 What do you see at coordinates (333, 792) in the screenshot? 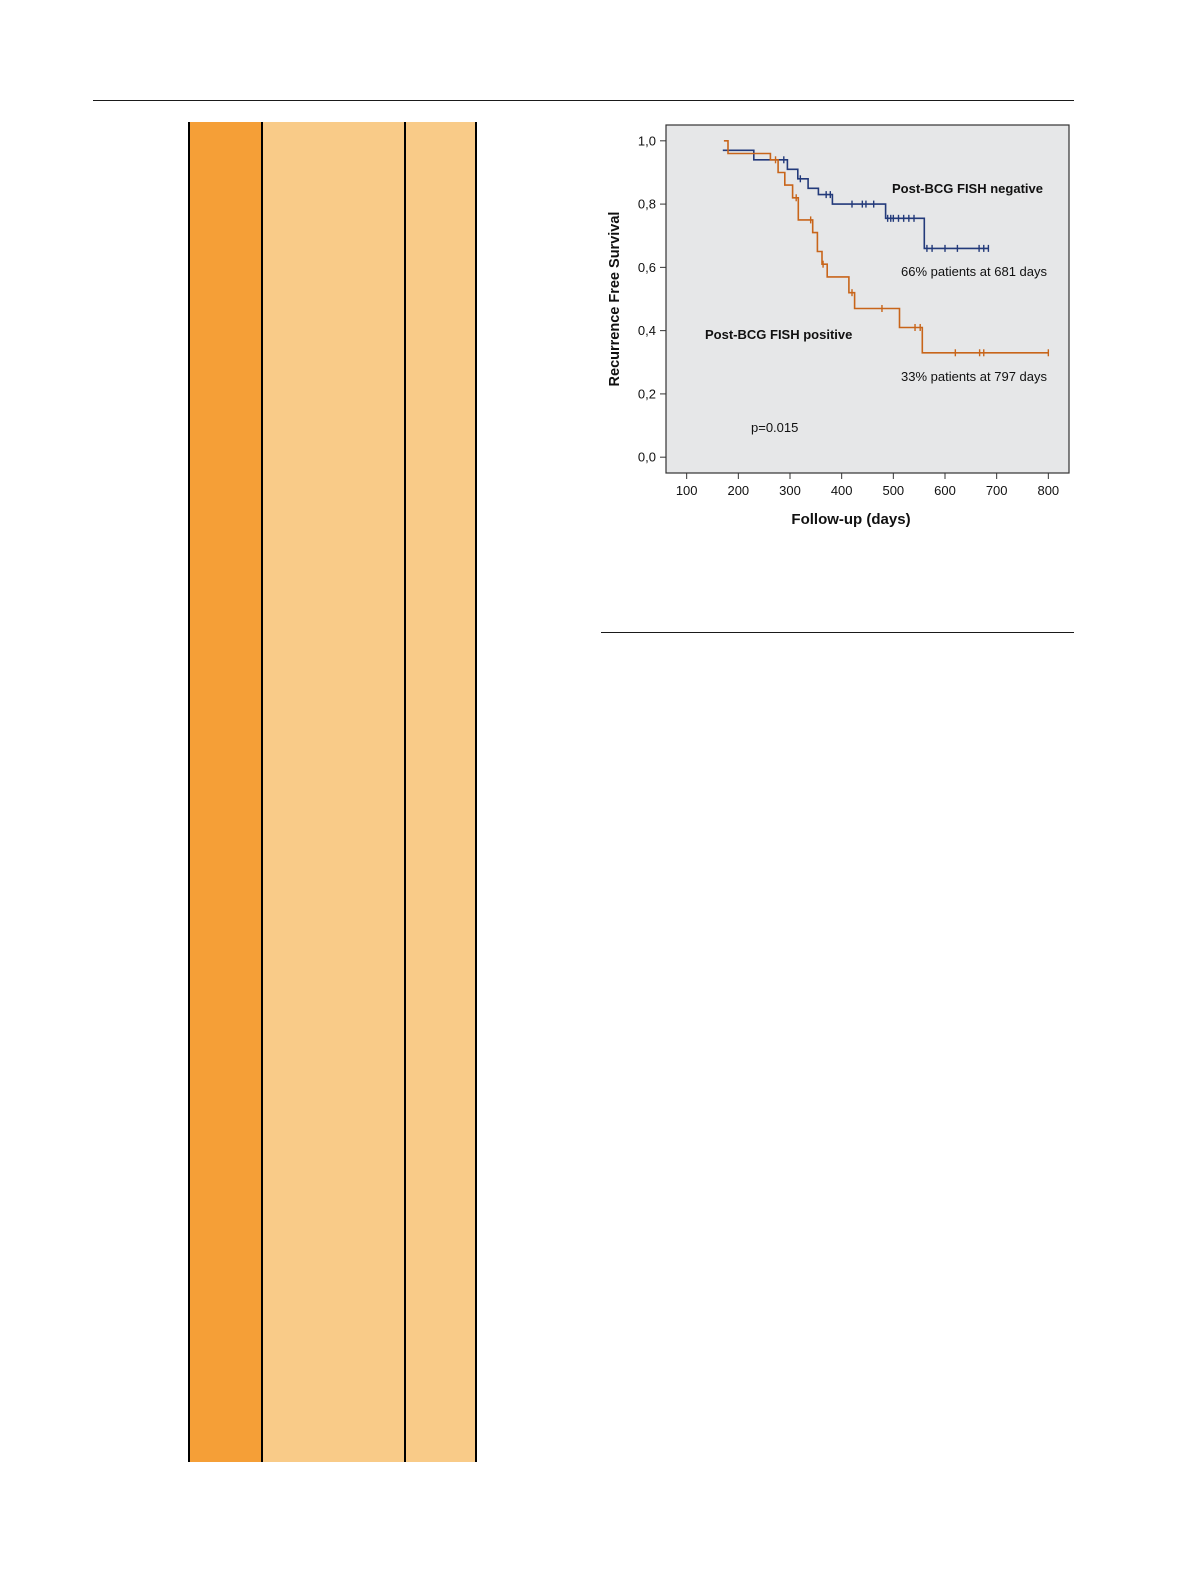
I see `light-orange-column-wide` at bounding box center [333, 792].